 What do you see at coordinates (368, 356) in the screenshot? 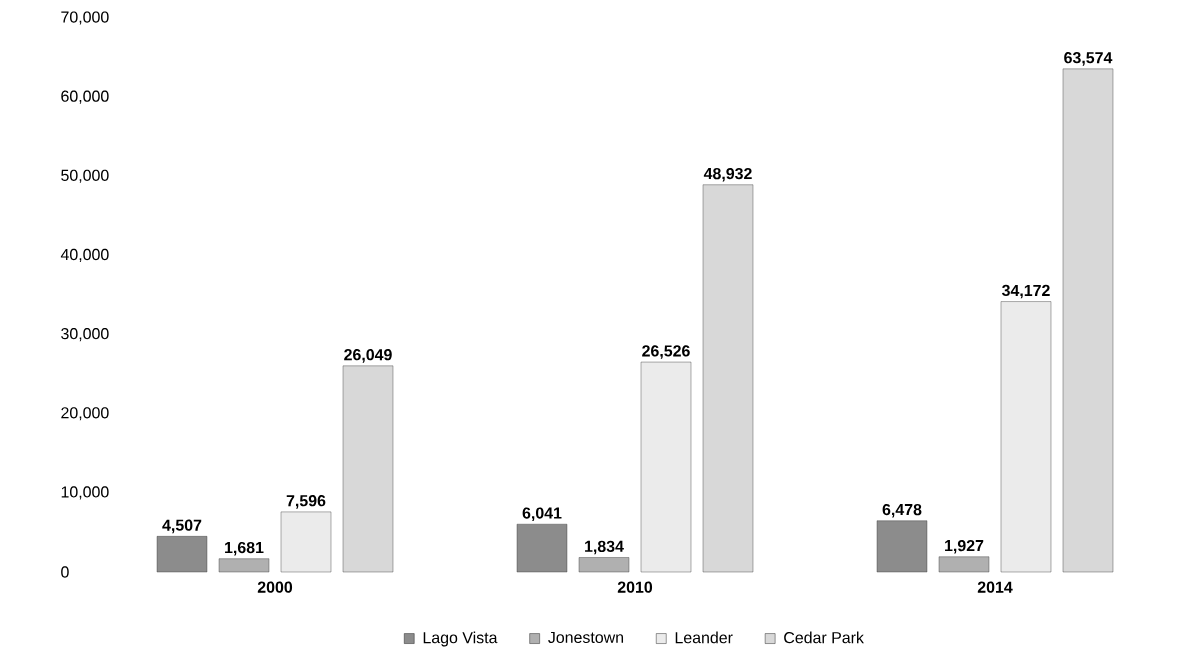
I see `data-label: 26,049` at bounding box center [368, 356].